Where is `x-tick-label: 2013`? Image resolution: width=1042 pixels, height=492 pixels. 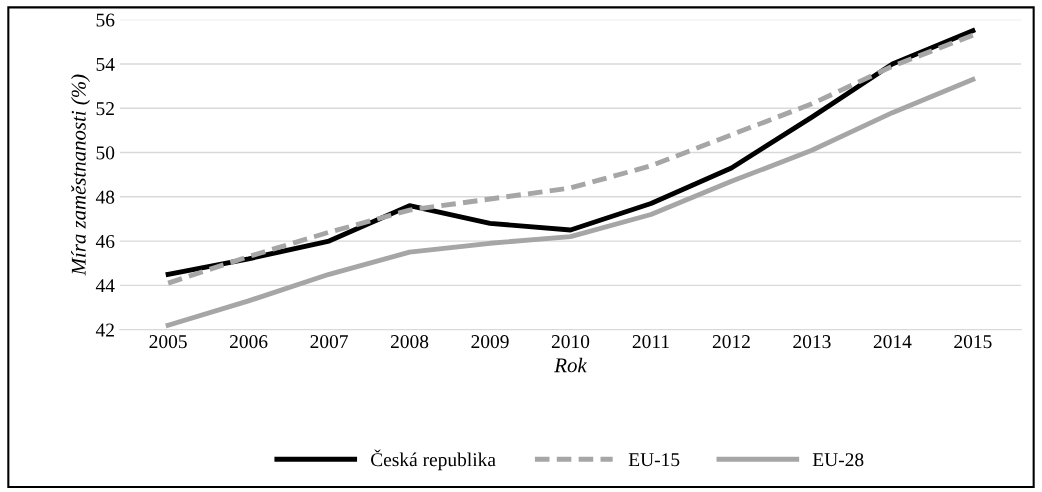
x-tick-label: 2013 is located at coordinates (812, 342).